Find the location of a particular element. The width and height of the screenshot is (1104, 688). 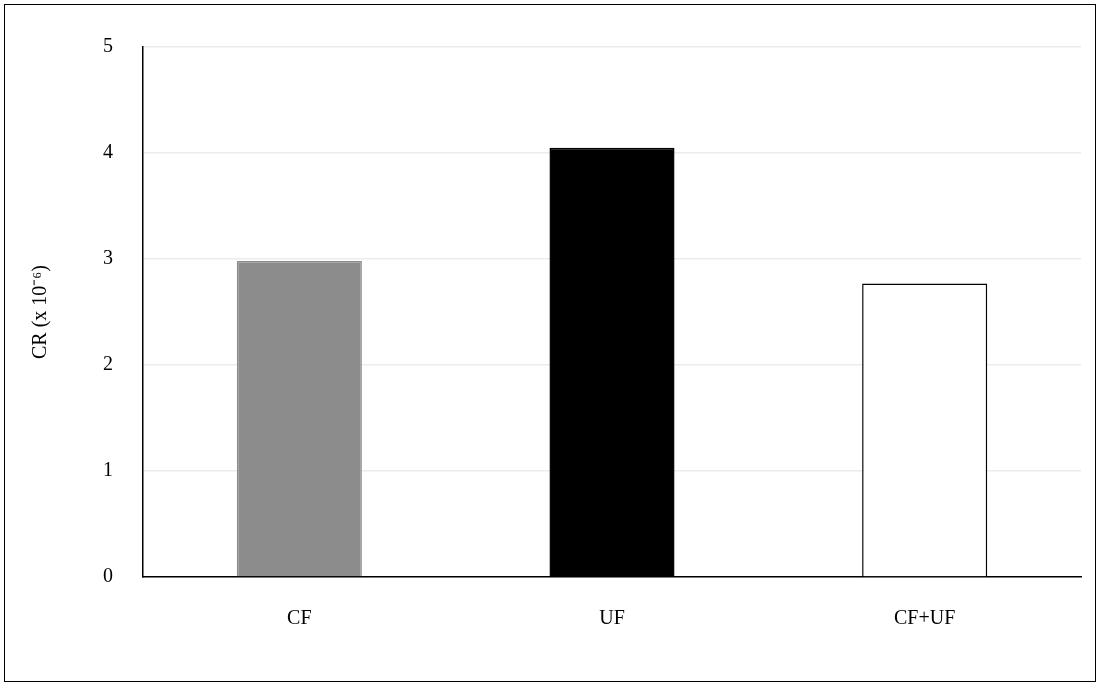

y-tick-label: 2 is located at coordinates (108, 363).